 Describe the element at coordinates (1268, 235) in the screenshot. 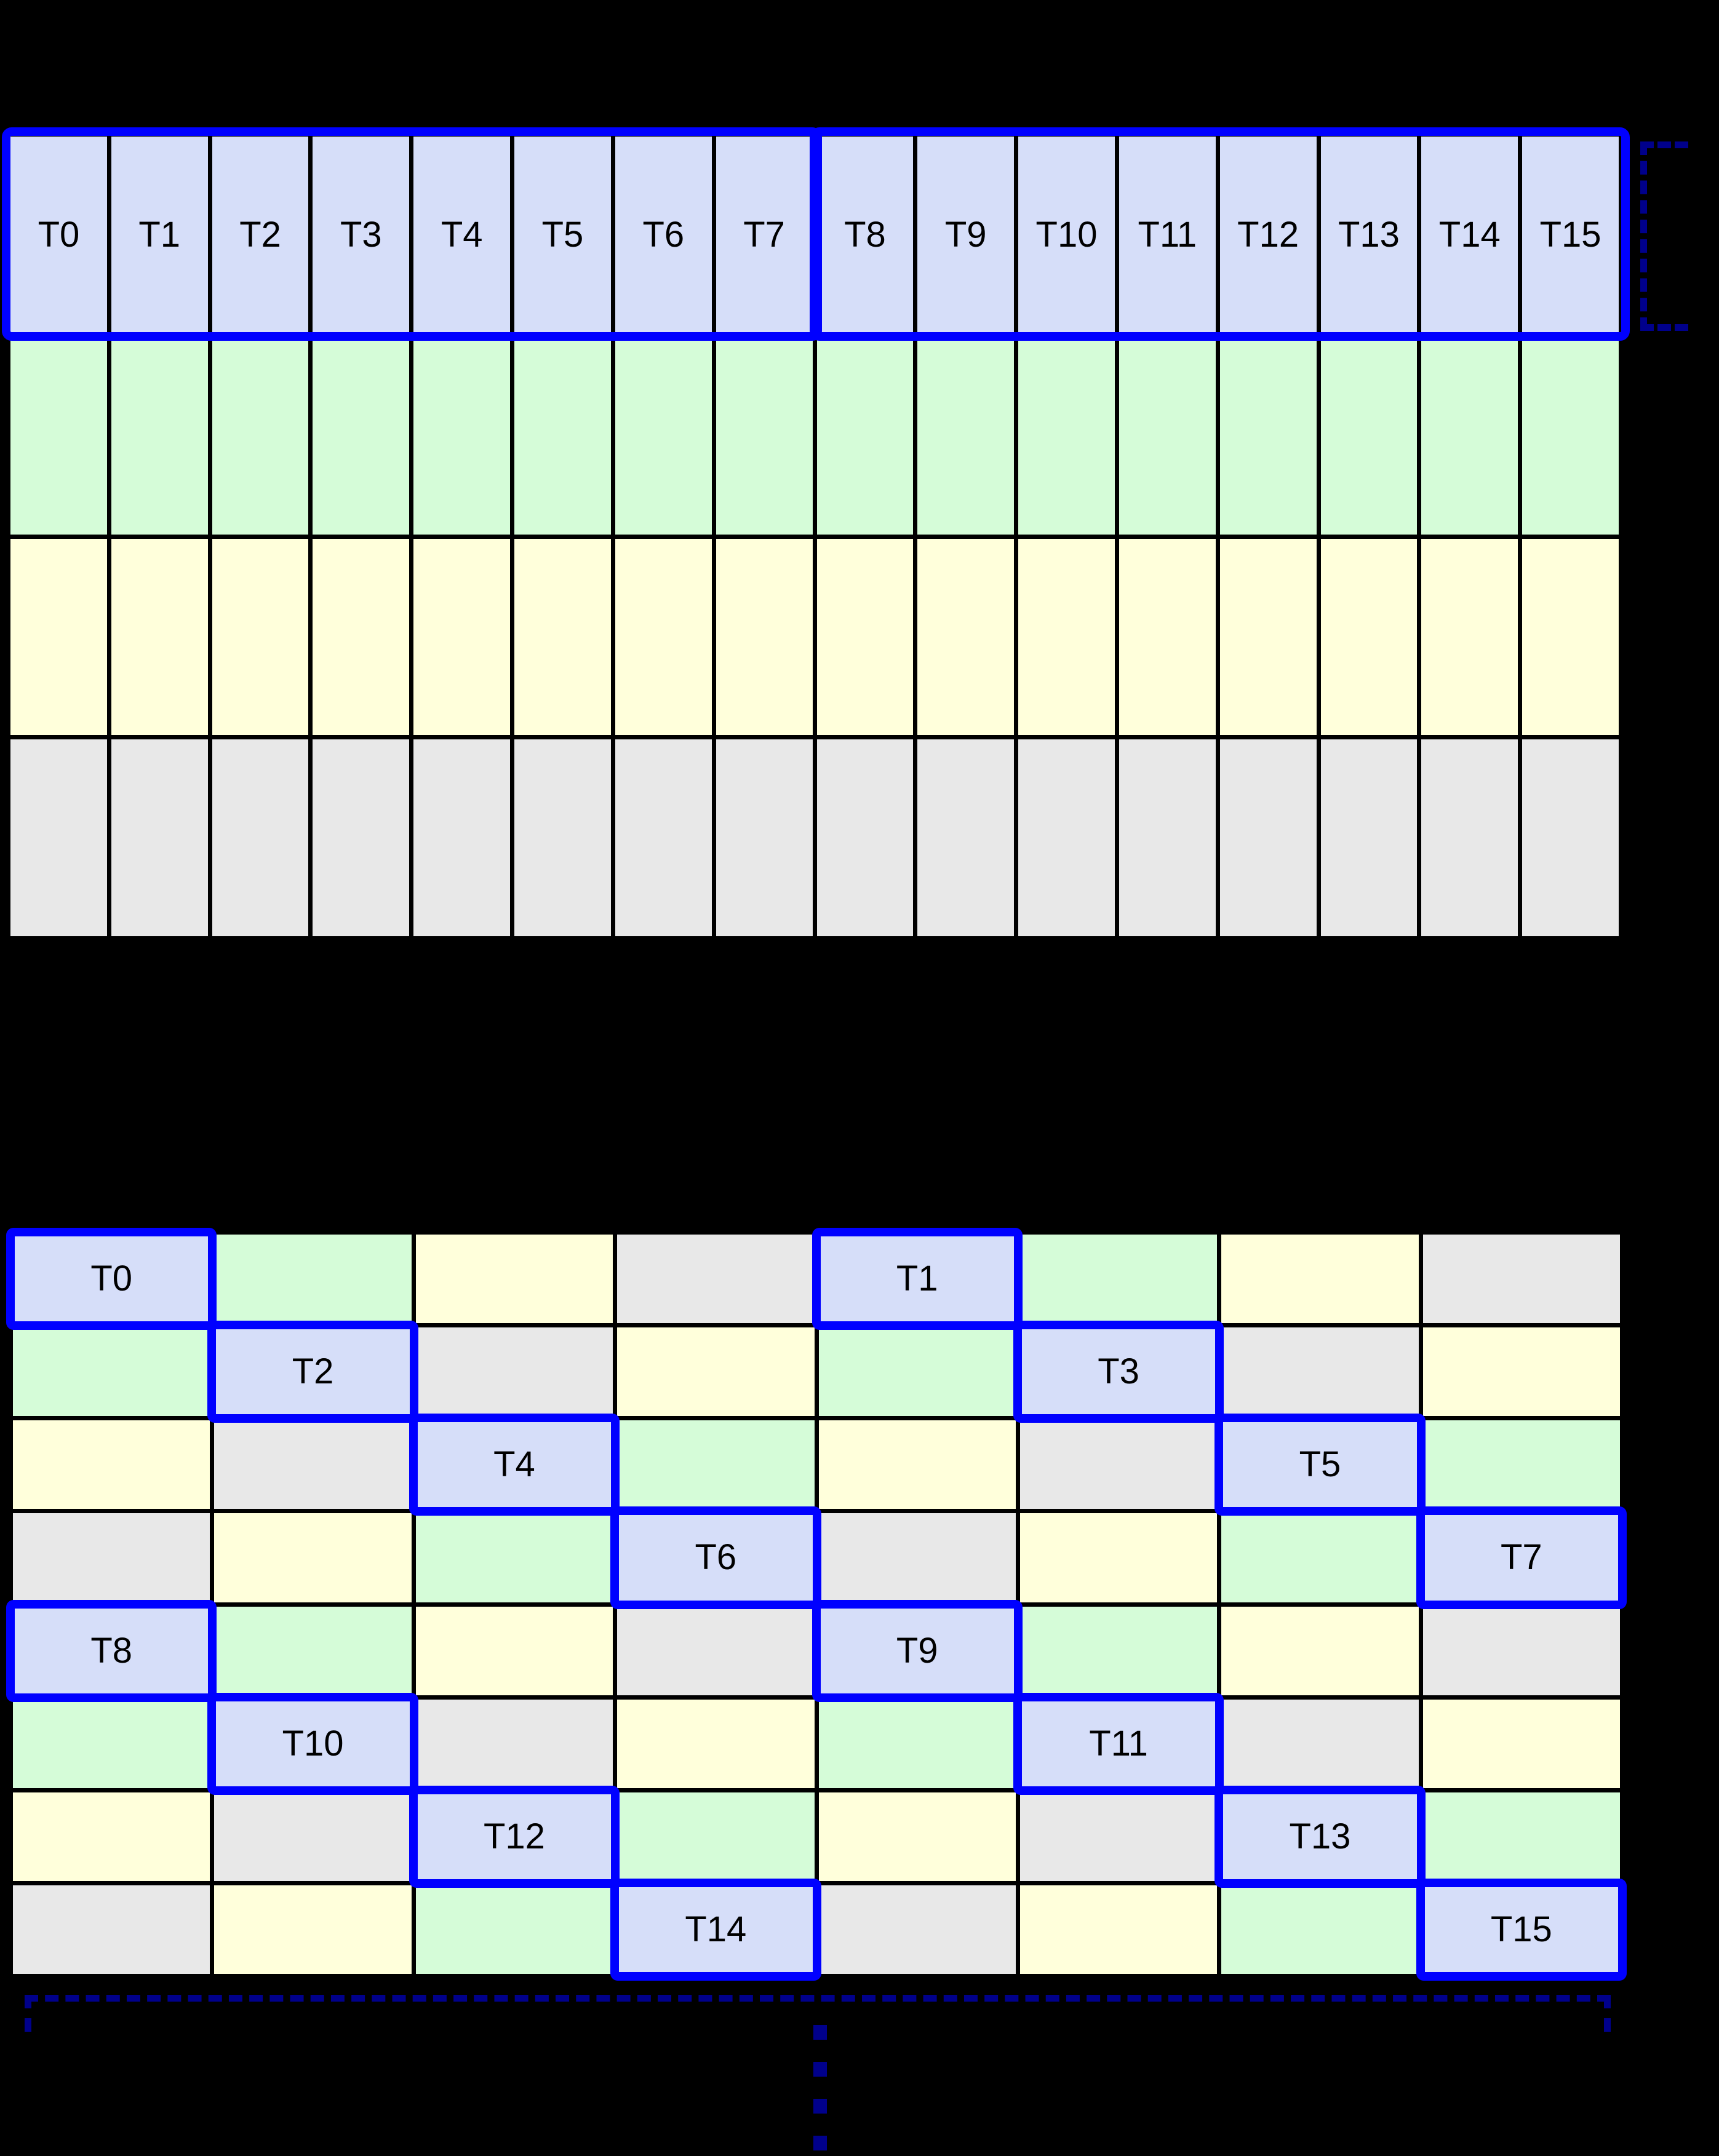

I see `top-thread-cell-T12: T12` at that location.